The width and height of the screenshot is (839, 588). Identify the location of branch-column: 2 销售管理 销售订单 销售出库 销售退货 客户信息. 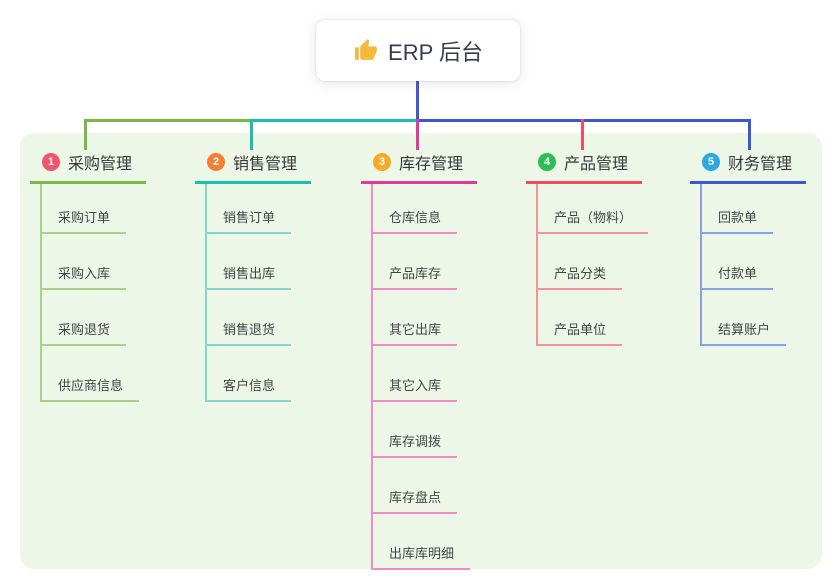
(253, 276).